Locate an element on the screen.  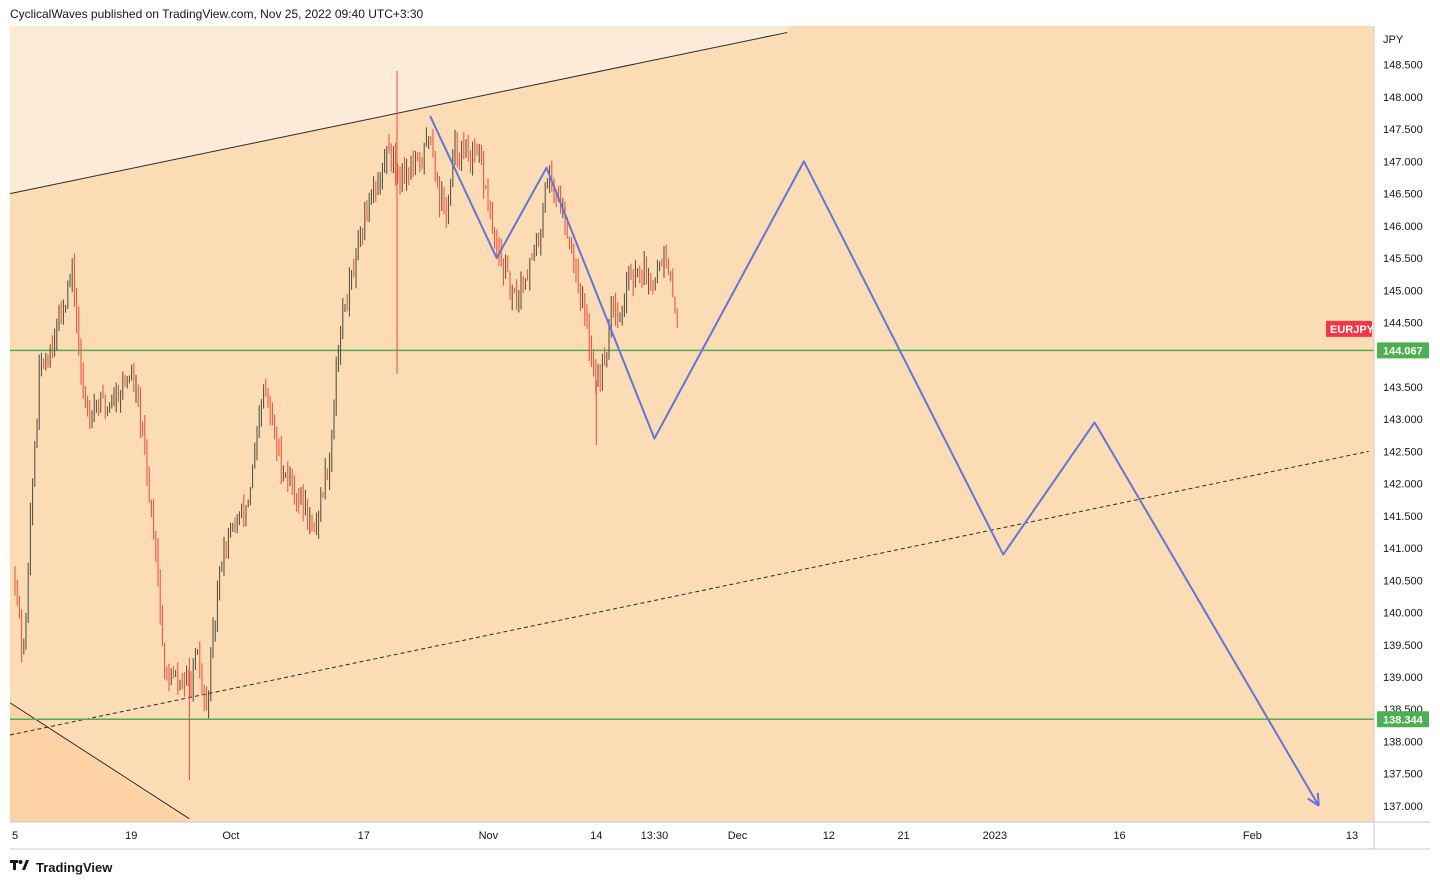
x-tick-13: 13 is located at coordinates (1352, 836).